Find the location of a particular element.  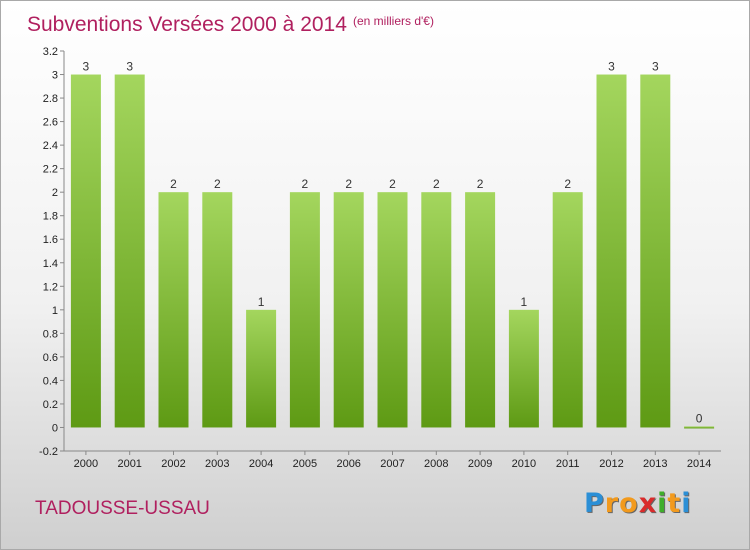

bar-2006 is located at coordinates (348, 310).